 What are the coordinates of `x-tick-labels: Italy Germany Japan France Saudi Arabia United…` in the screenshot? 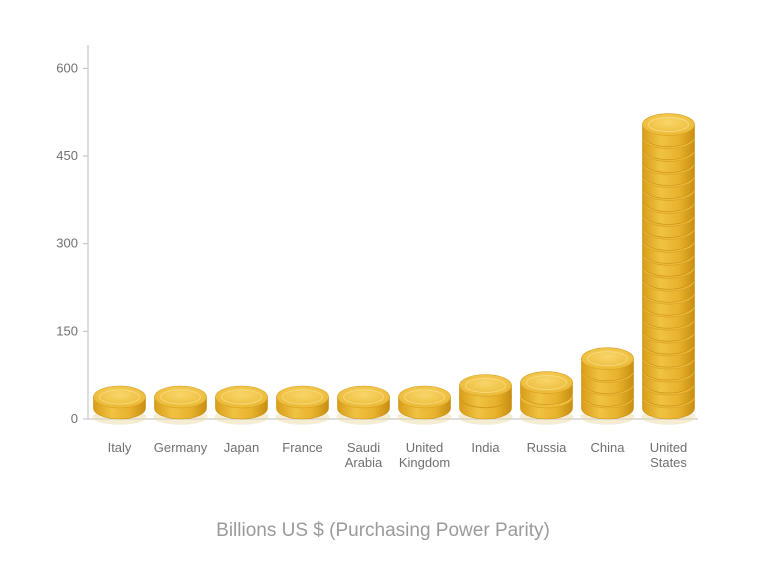 It's located at (398, 455).